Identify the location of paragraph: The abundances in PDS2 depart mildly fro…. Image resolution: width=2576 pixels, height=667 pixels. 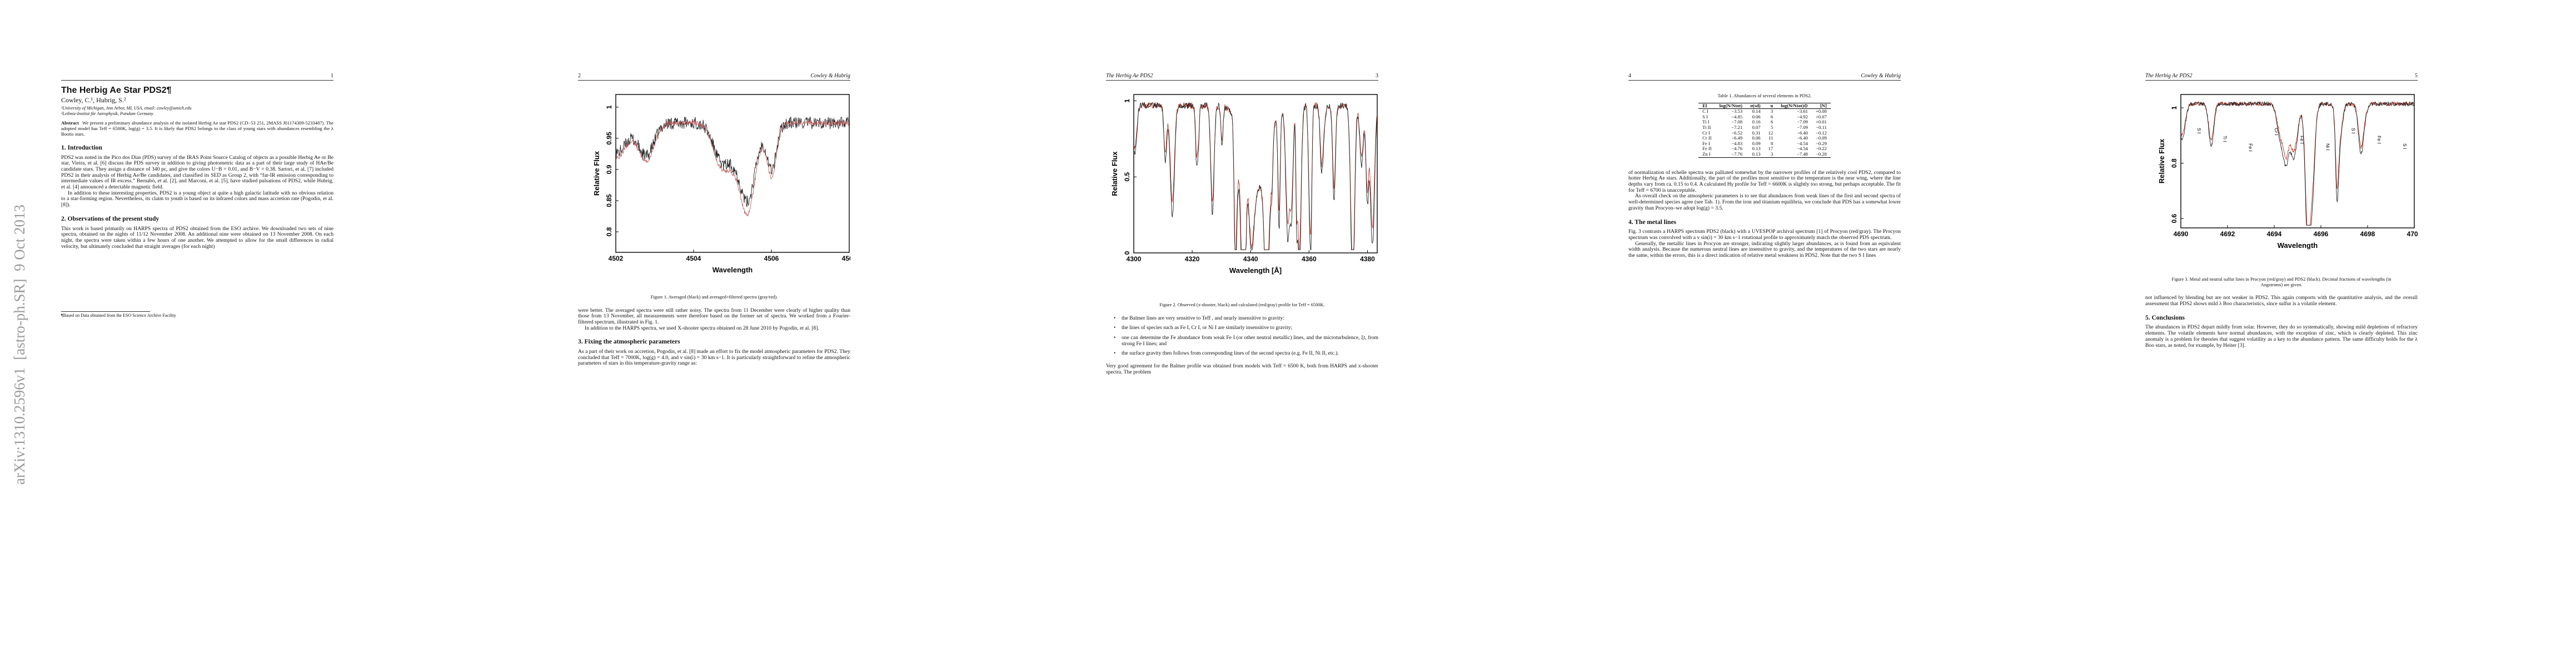
(2281, 336).